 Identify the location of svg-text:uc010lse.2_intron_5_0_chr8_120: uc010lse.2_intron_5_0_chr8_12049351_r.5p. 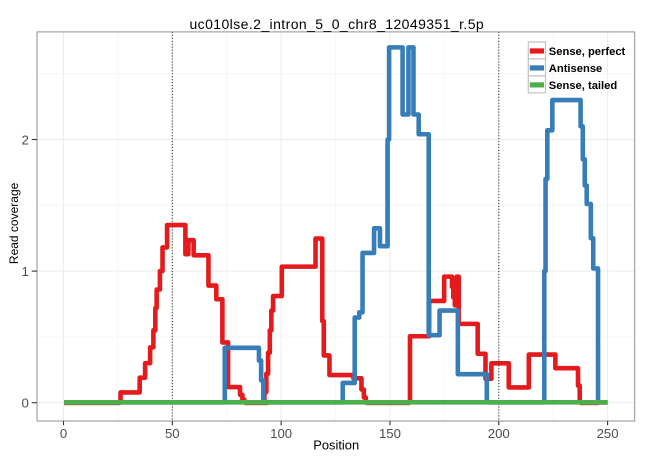
(336, 24).